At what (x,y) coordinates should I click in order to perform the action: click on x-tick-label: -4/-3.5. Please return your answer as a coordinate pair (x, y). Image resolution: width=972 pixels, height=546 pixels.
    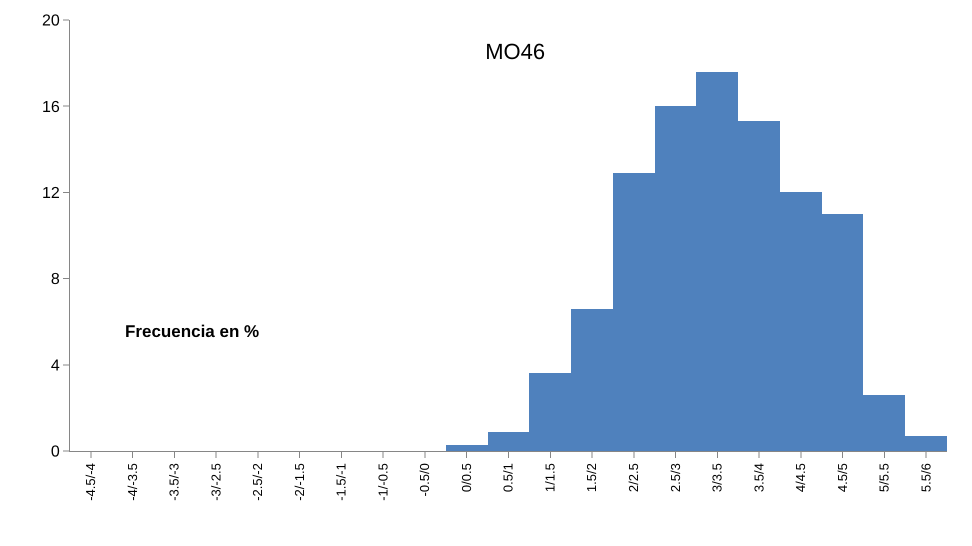
    Looking at the image, I should click on (132, 482).